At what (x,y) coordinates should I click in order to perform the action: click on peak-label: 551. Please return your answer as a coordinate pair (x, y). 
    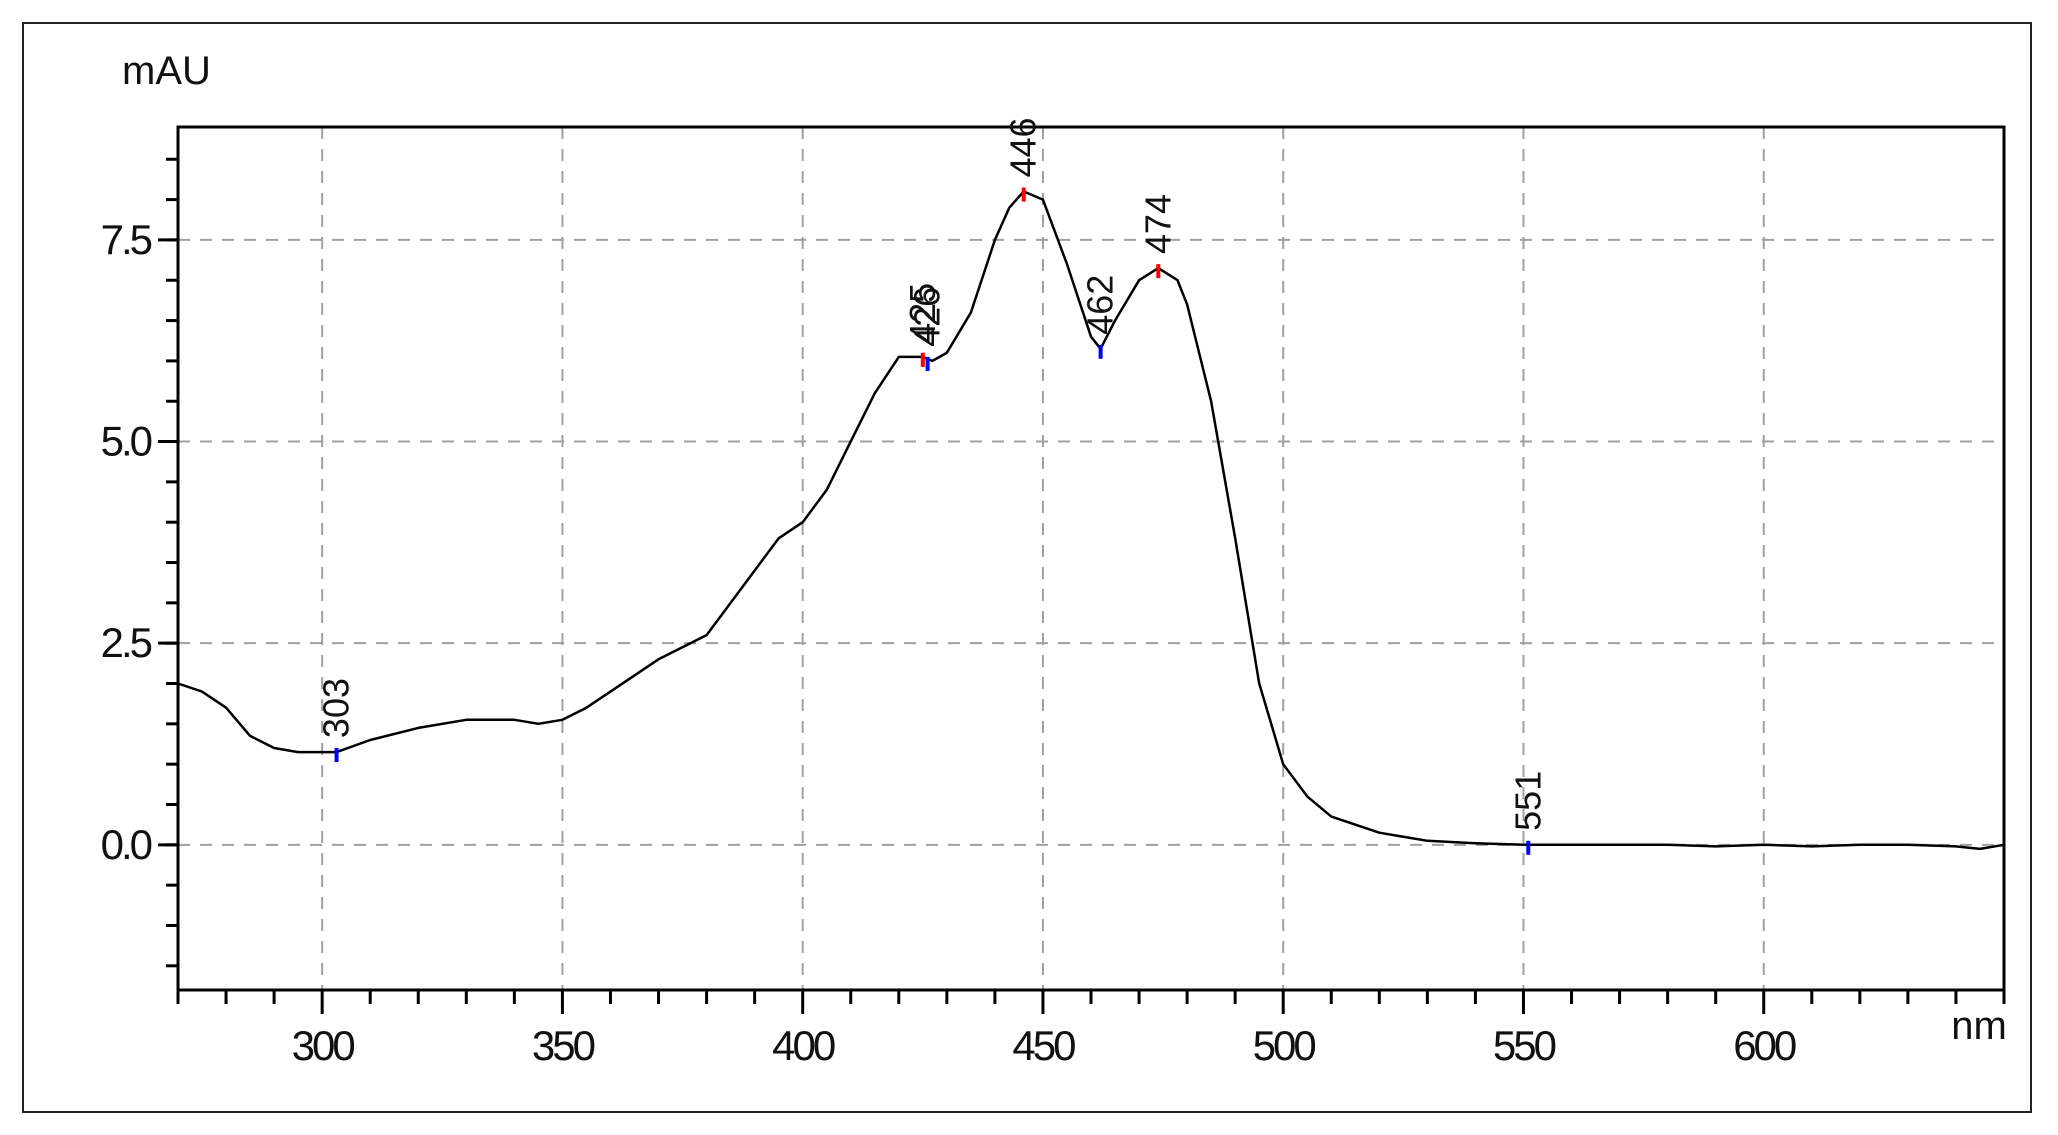
    Looking at the image, I should click on (1527, 801).